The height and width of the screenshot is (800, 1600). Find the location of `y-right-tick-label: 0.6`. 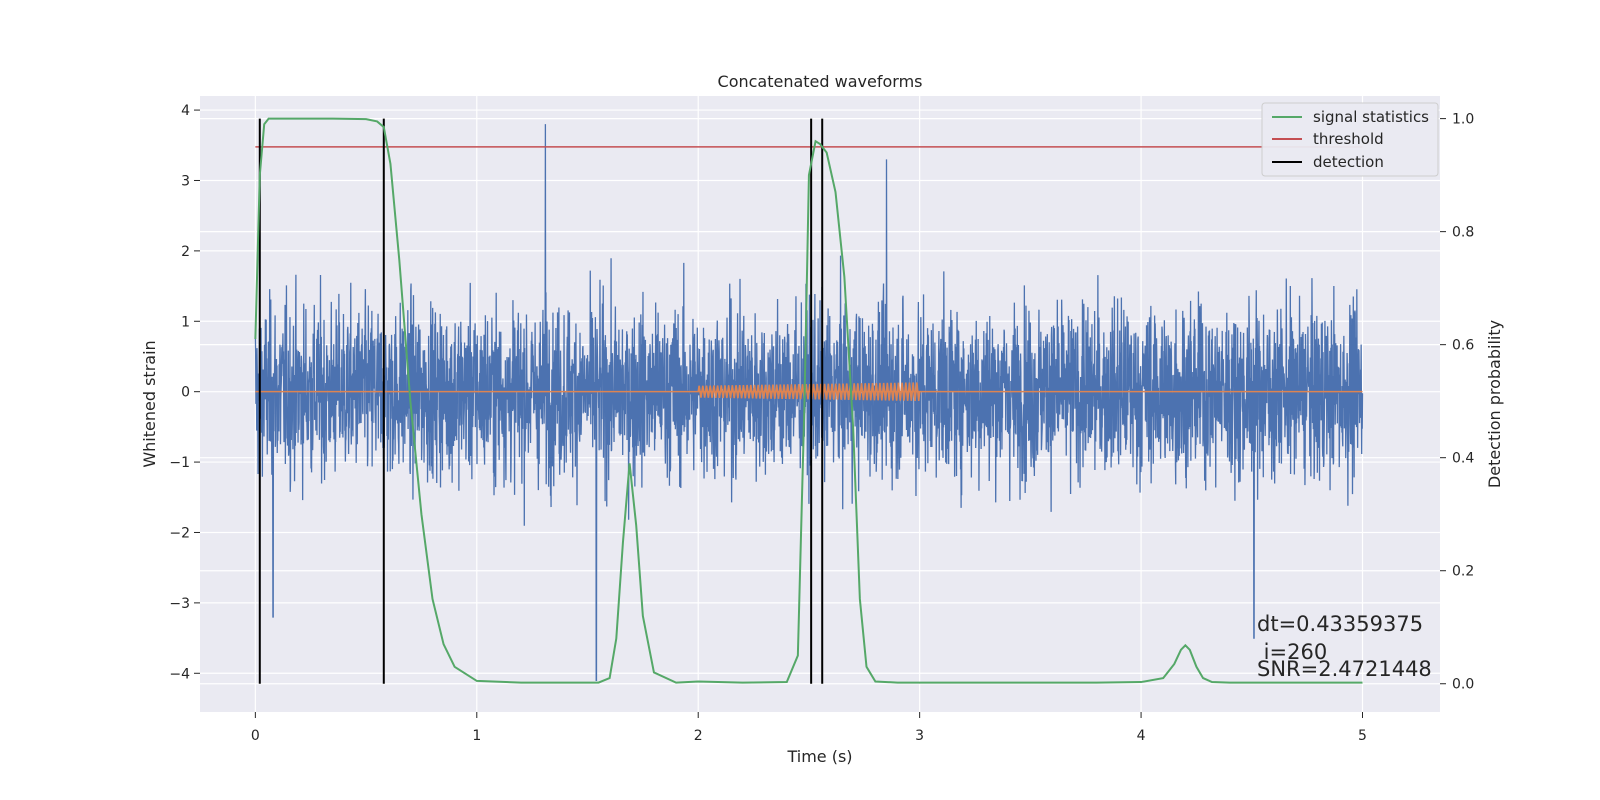

y-right-tick-label: 0.6 is located at coordinates (1463, 346).